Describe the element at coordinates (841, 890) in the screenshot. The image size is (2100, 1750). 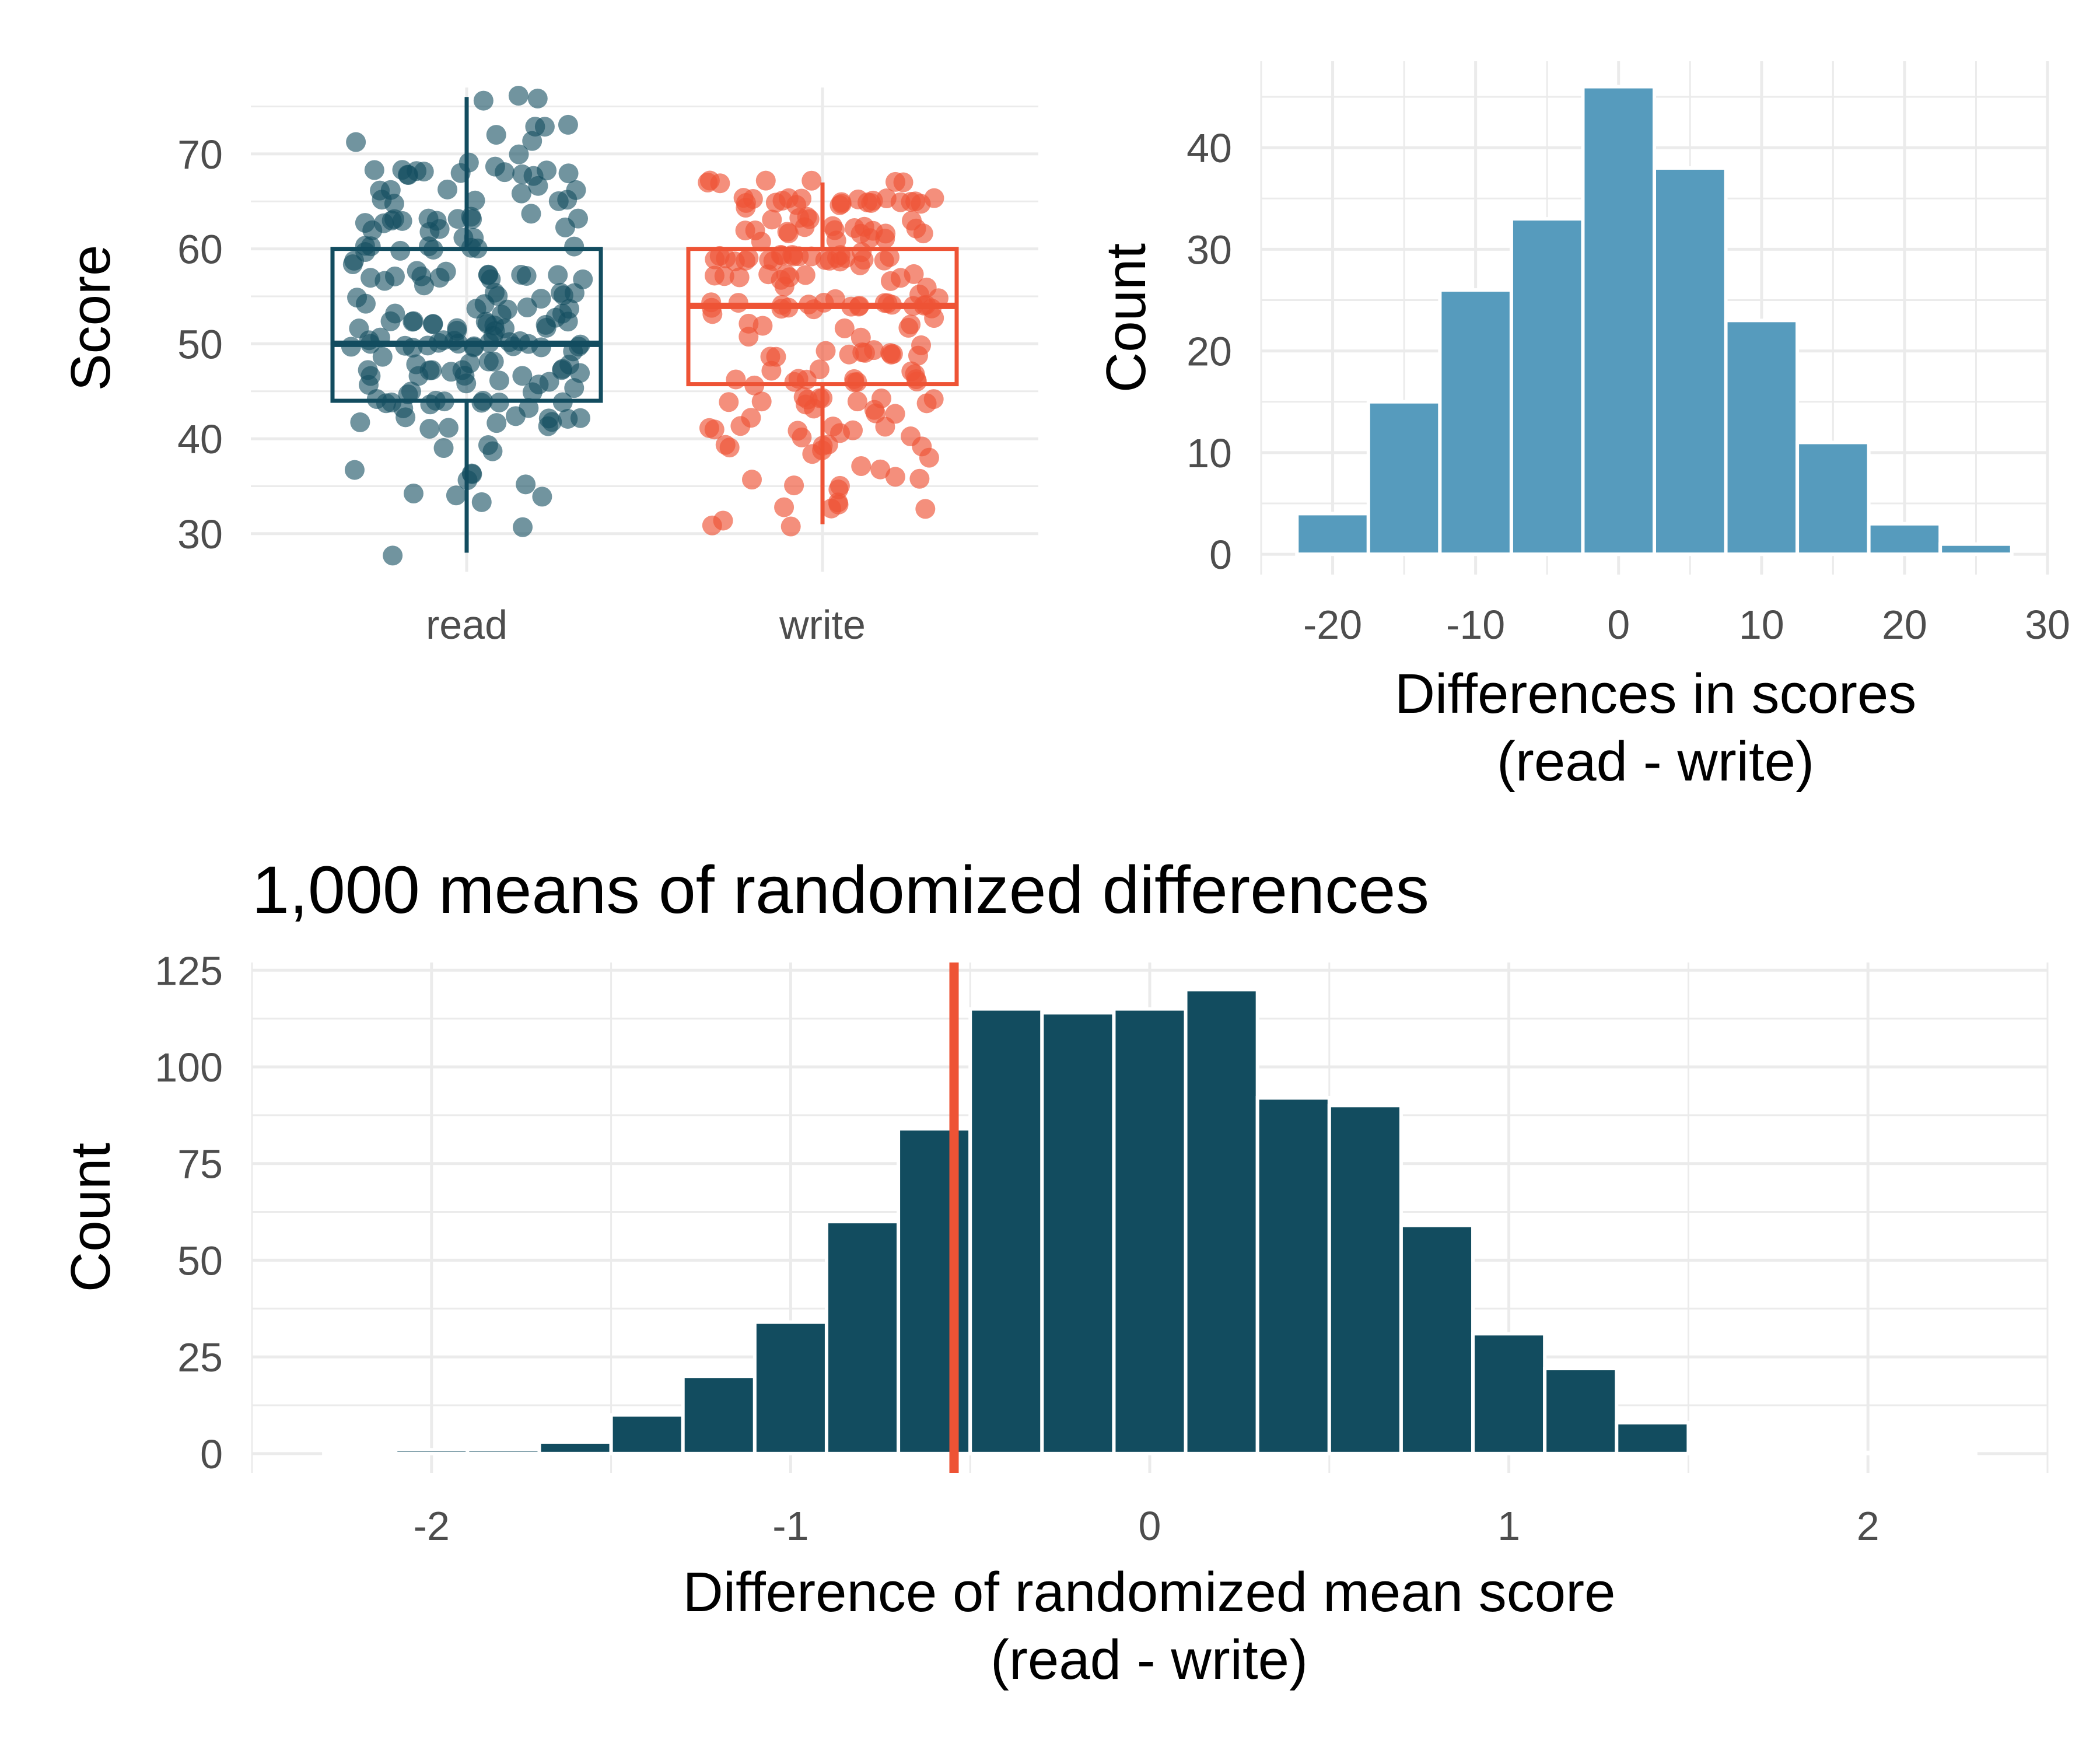
I see `random-histogram-title: 1,000 means of randomized differences` at that location.